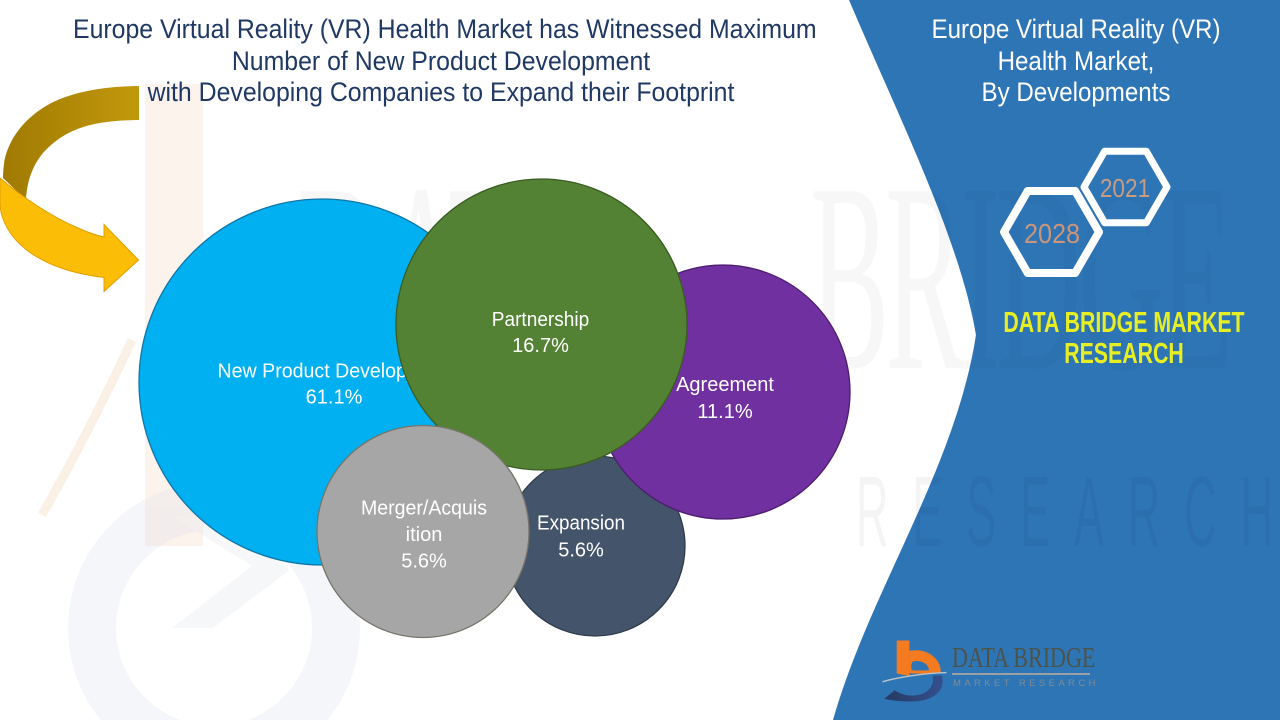 The image size is (1280, 720). Describe the element at coordinates (541, 320) in the screenshot. I see `svg-text: Partnership` at that location.